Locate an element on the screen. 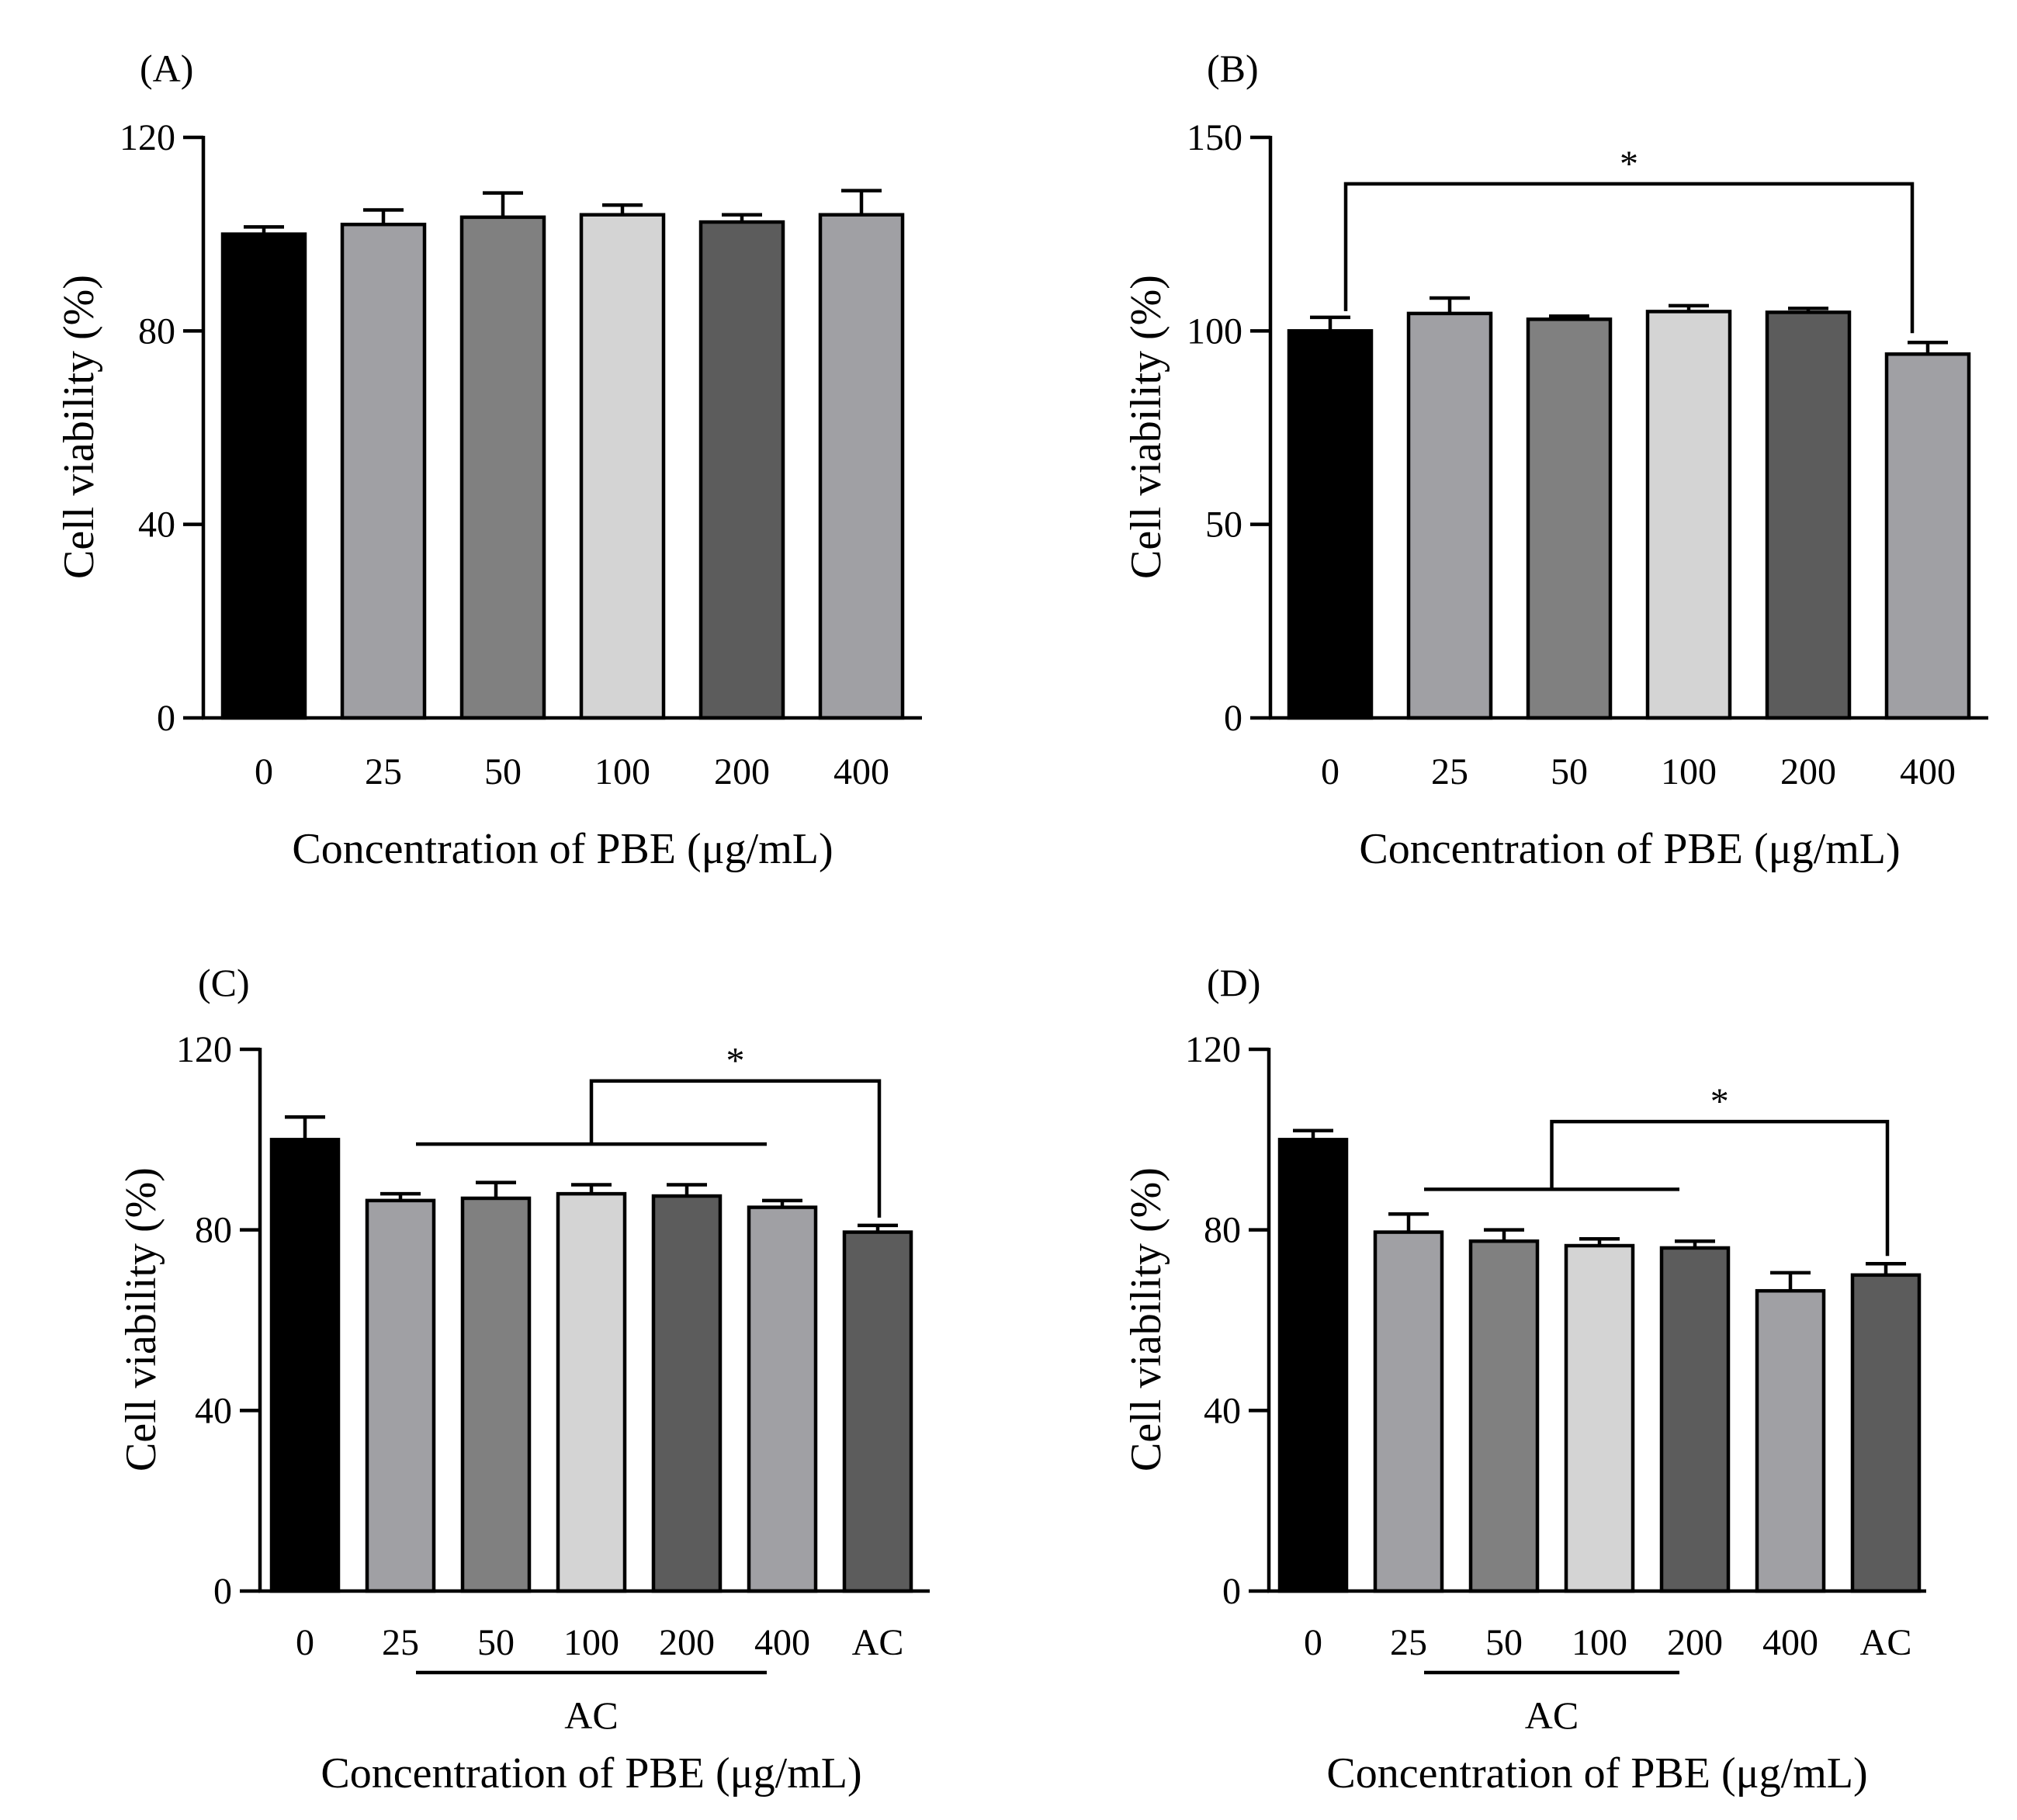 The height and width of the screenshot is (1820, 2017). y-tick-label: 100 is located at coordinates (1214, 331).